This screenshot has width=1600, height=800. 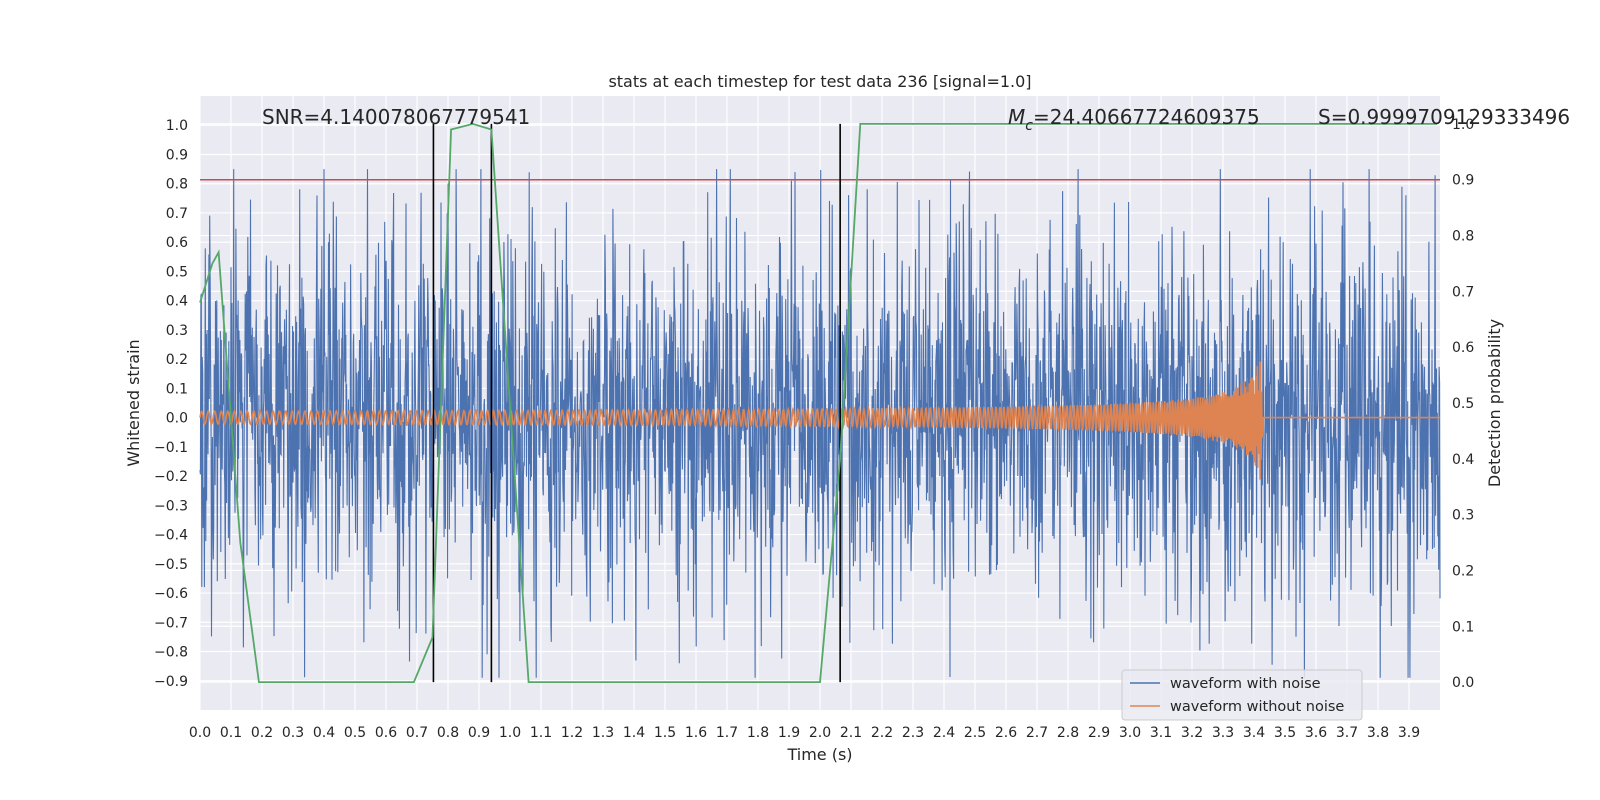 I want to click on y-tick-label-left: 0.1, so click(x=177, y=389).